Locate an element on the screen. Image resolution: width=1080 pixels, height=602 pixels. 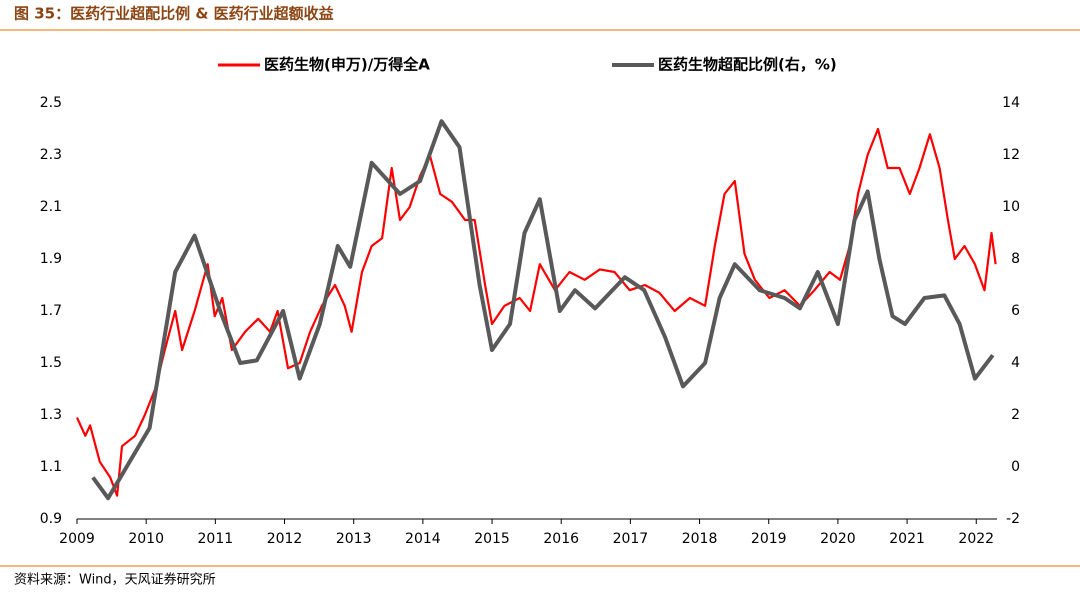
y2-tick-label: 12 is located at coordinates (1011, 155).